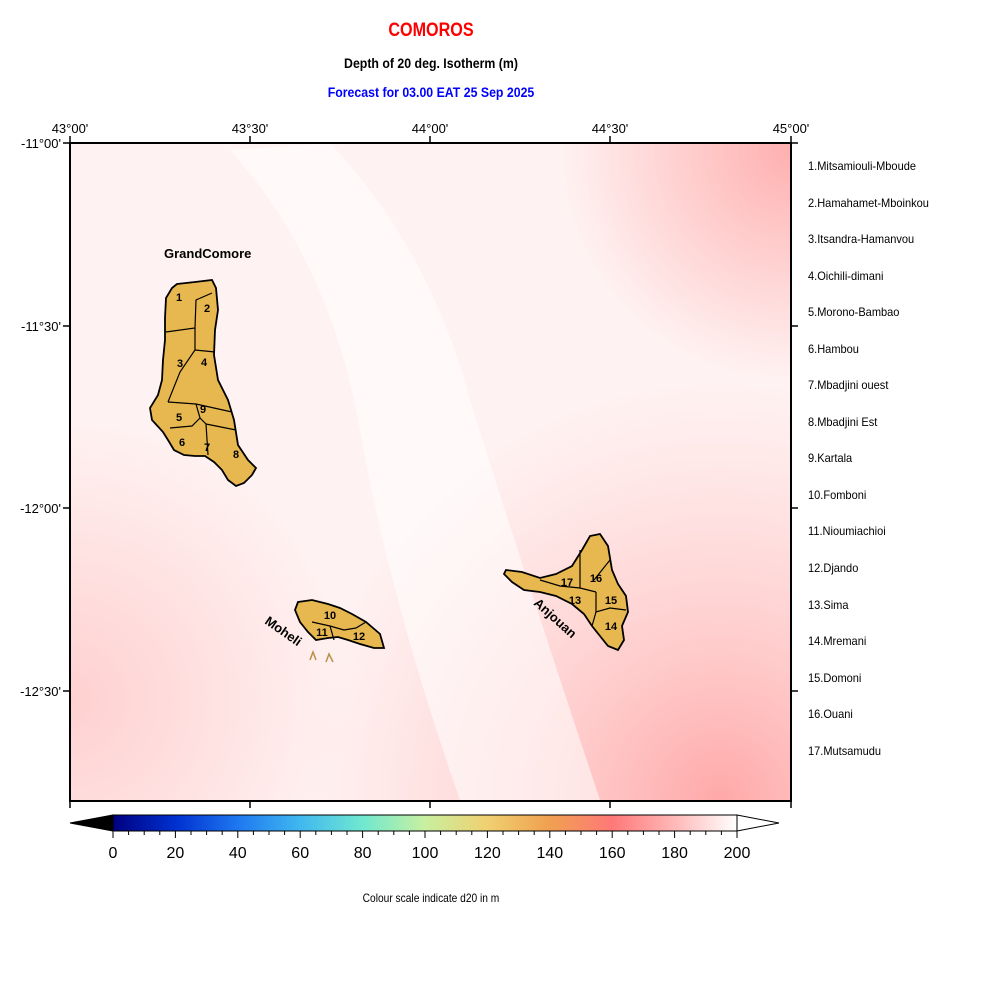  I want to click on region-number-17: 17, so click(567, 583).